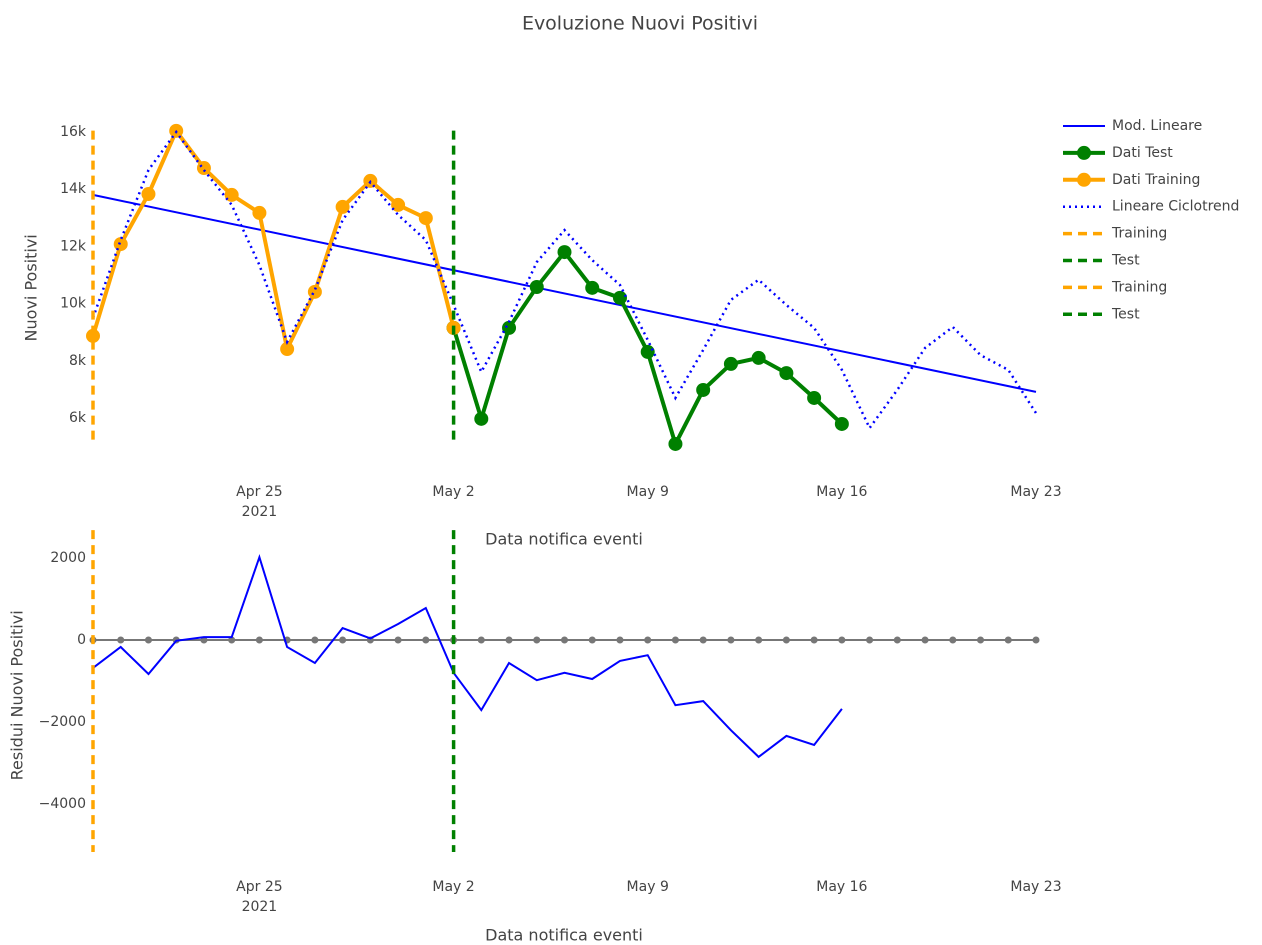 The height and width of the screenshot is (945, 1262). Describe the element at coordinates (78, 361) in the screenshot. I see `y-tick-label: 8k` at that location.